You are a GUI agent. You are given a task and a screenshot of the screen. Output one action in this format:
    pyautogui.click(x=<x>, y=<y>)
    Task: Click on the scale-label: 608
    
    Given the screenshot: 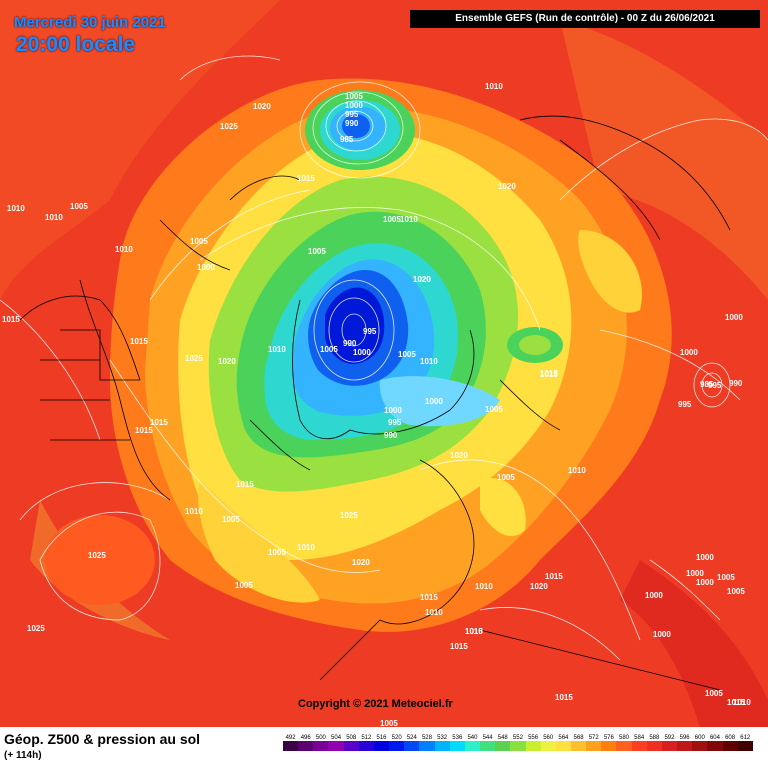 What is the action you would take?
    pyautogui.click(x=730, y=738)
    